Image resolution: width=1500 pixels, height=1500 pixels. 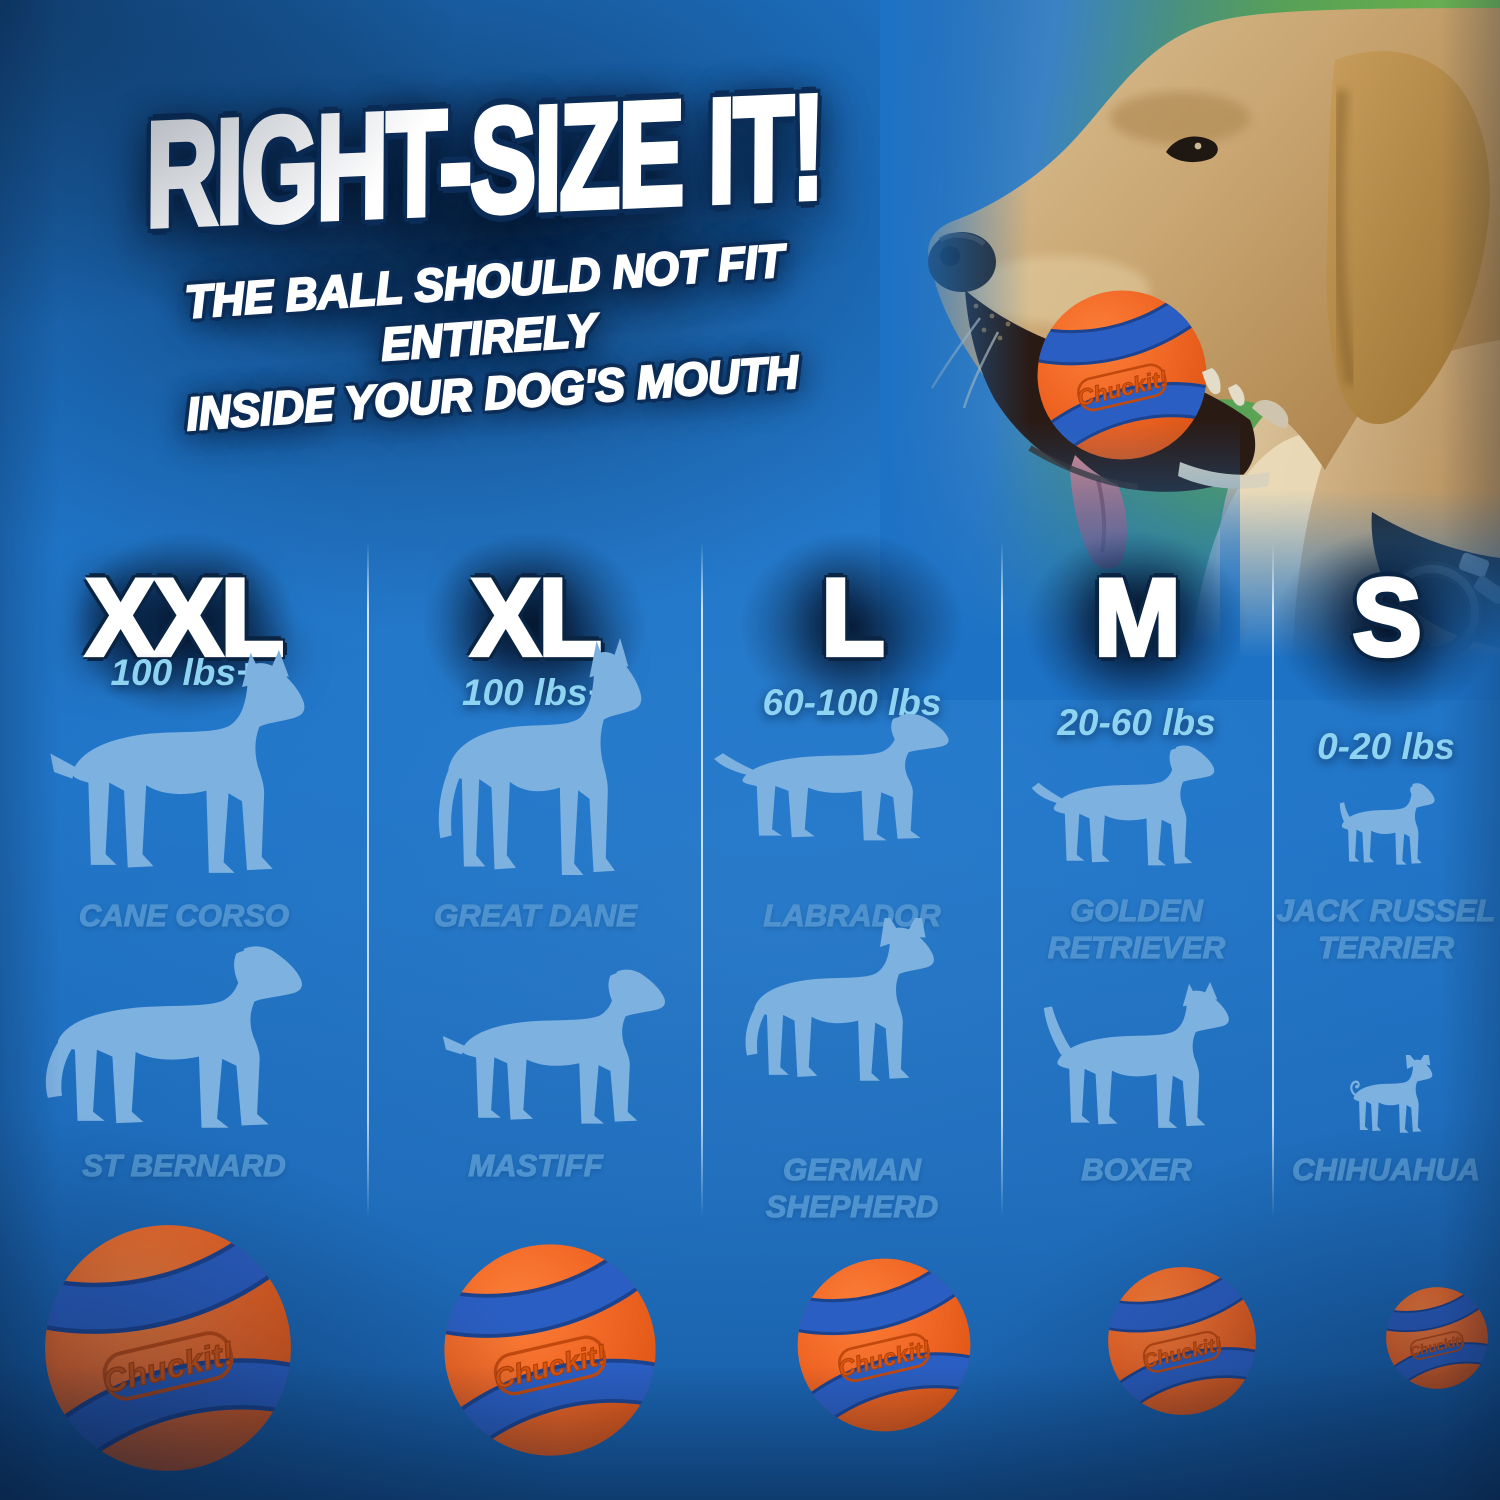 What do you see at coordinates (1391, 1094) in the screenshot?
I see `dog-silhouette-chihuahua` at bounding box center [1391, 1094].